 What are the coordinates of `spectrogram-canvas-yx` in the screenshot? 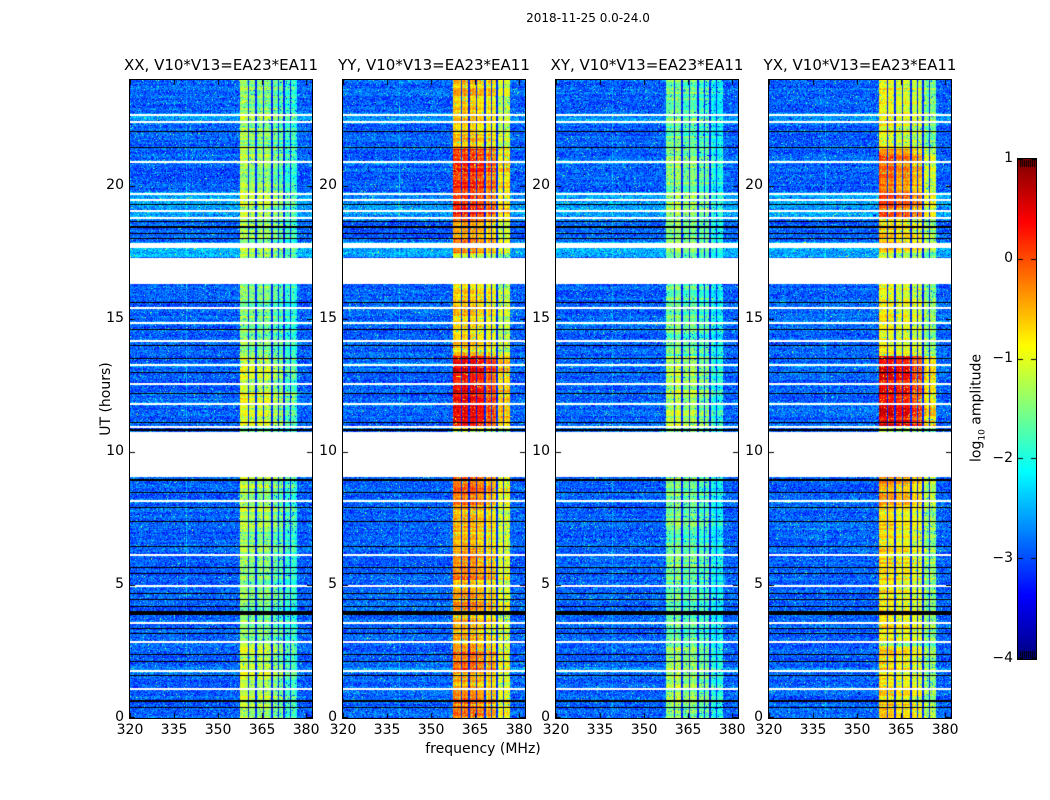 It's located at (860, 399).